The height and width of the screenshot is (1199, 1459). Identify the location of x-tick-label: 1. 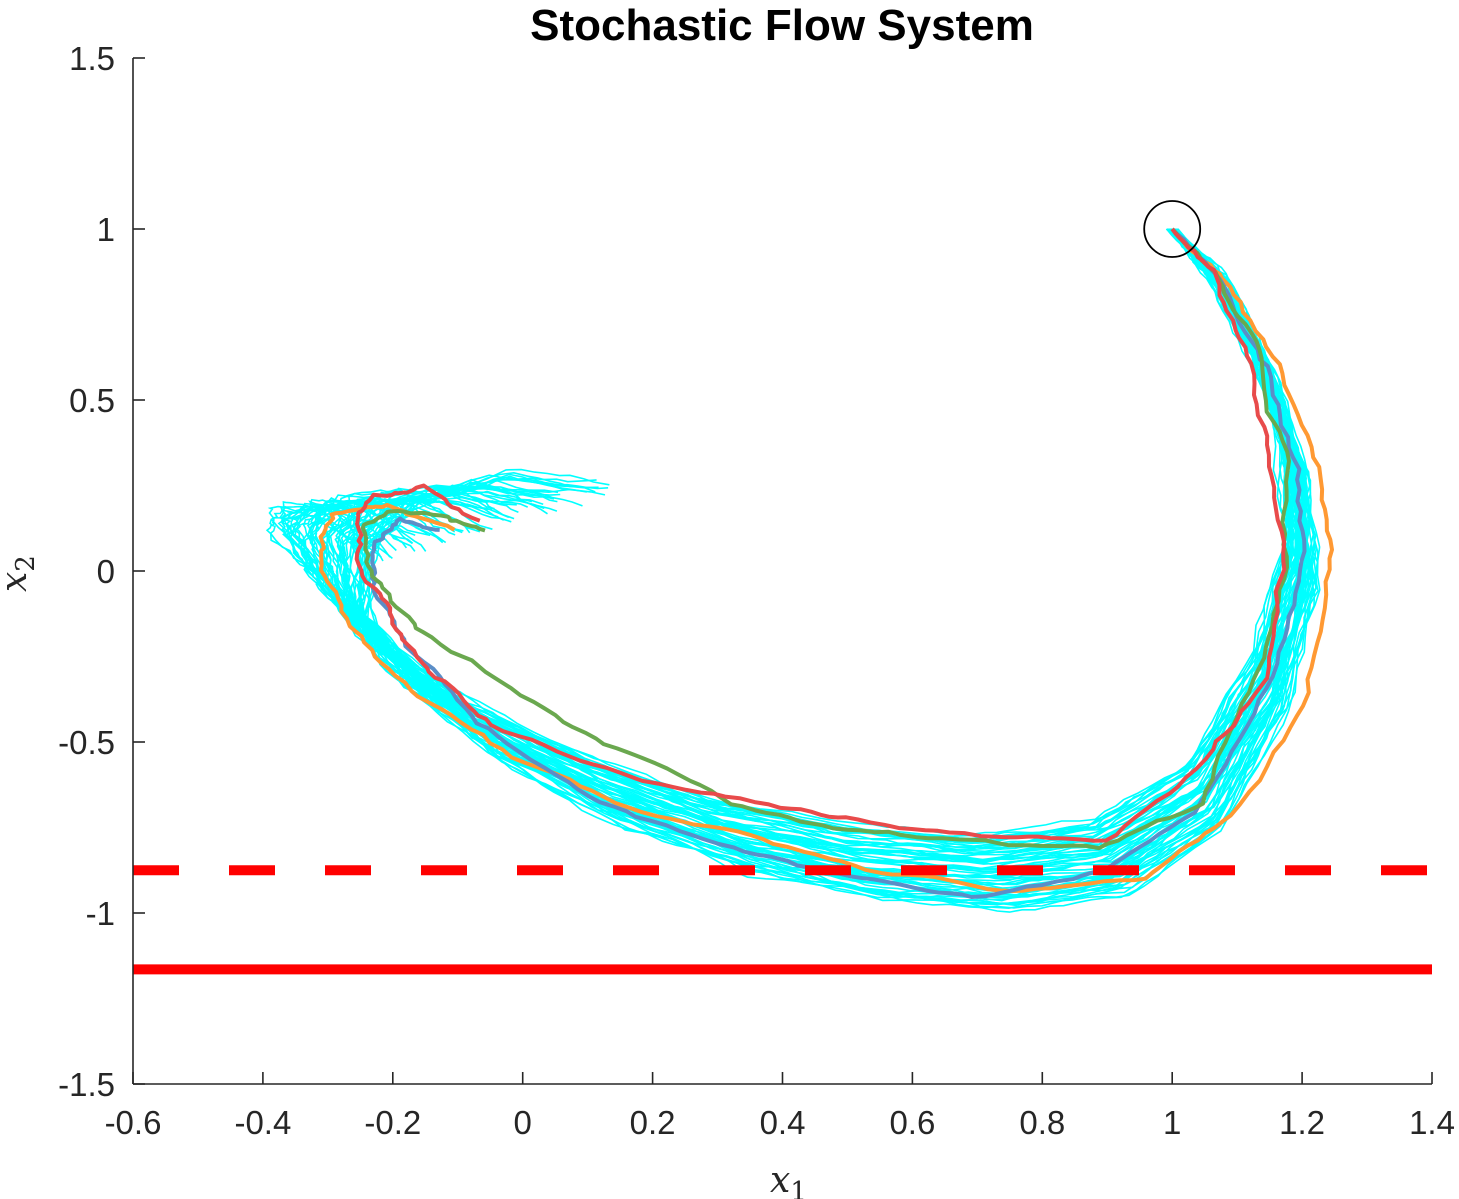
(1172, 1122).